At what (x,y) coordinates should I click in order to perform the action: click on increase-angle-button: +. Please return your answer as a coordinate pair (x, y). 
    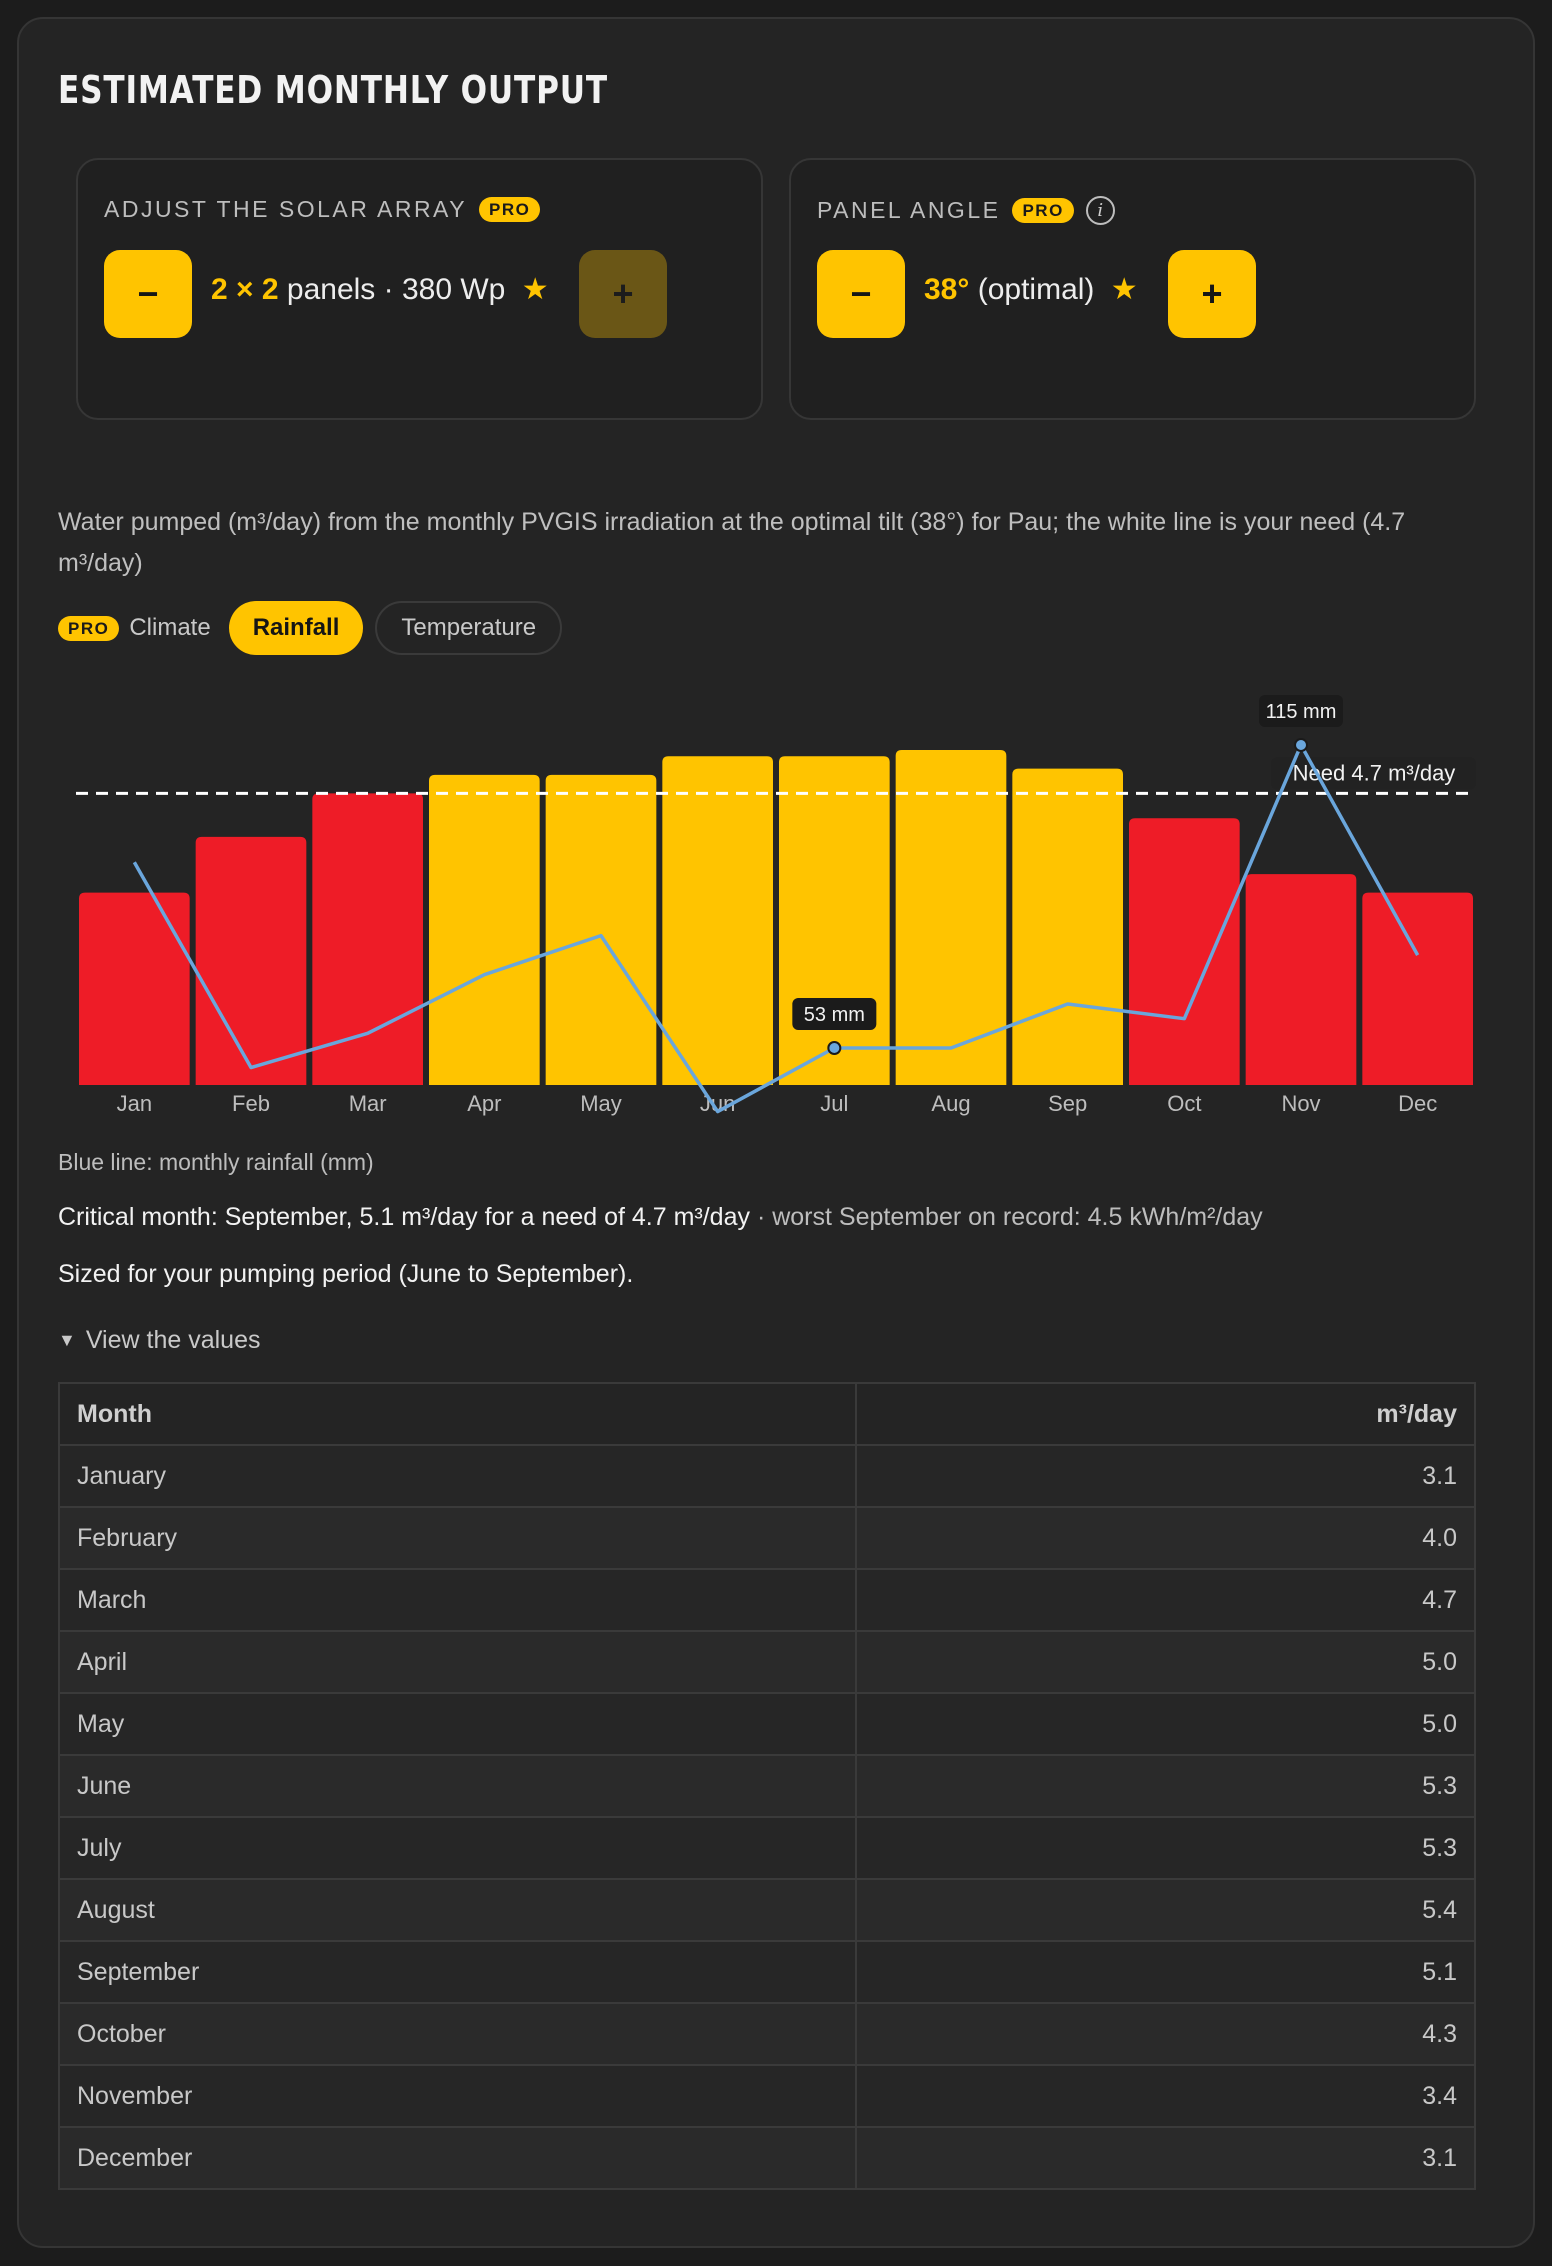
    Looking at the image, I should click on (1212, 294).